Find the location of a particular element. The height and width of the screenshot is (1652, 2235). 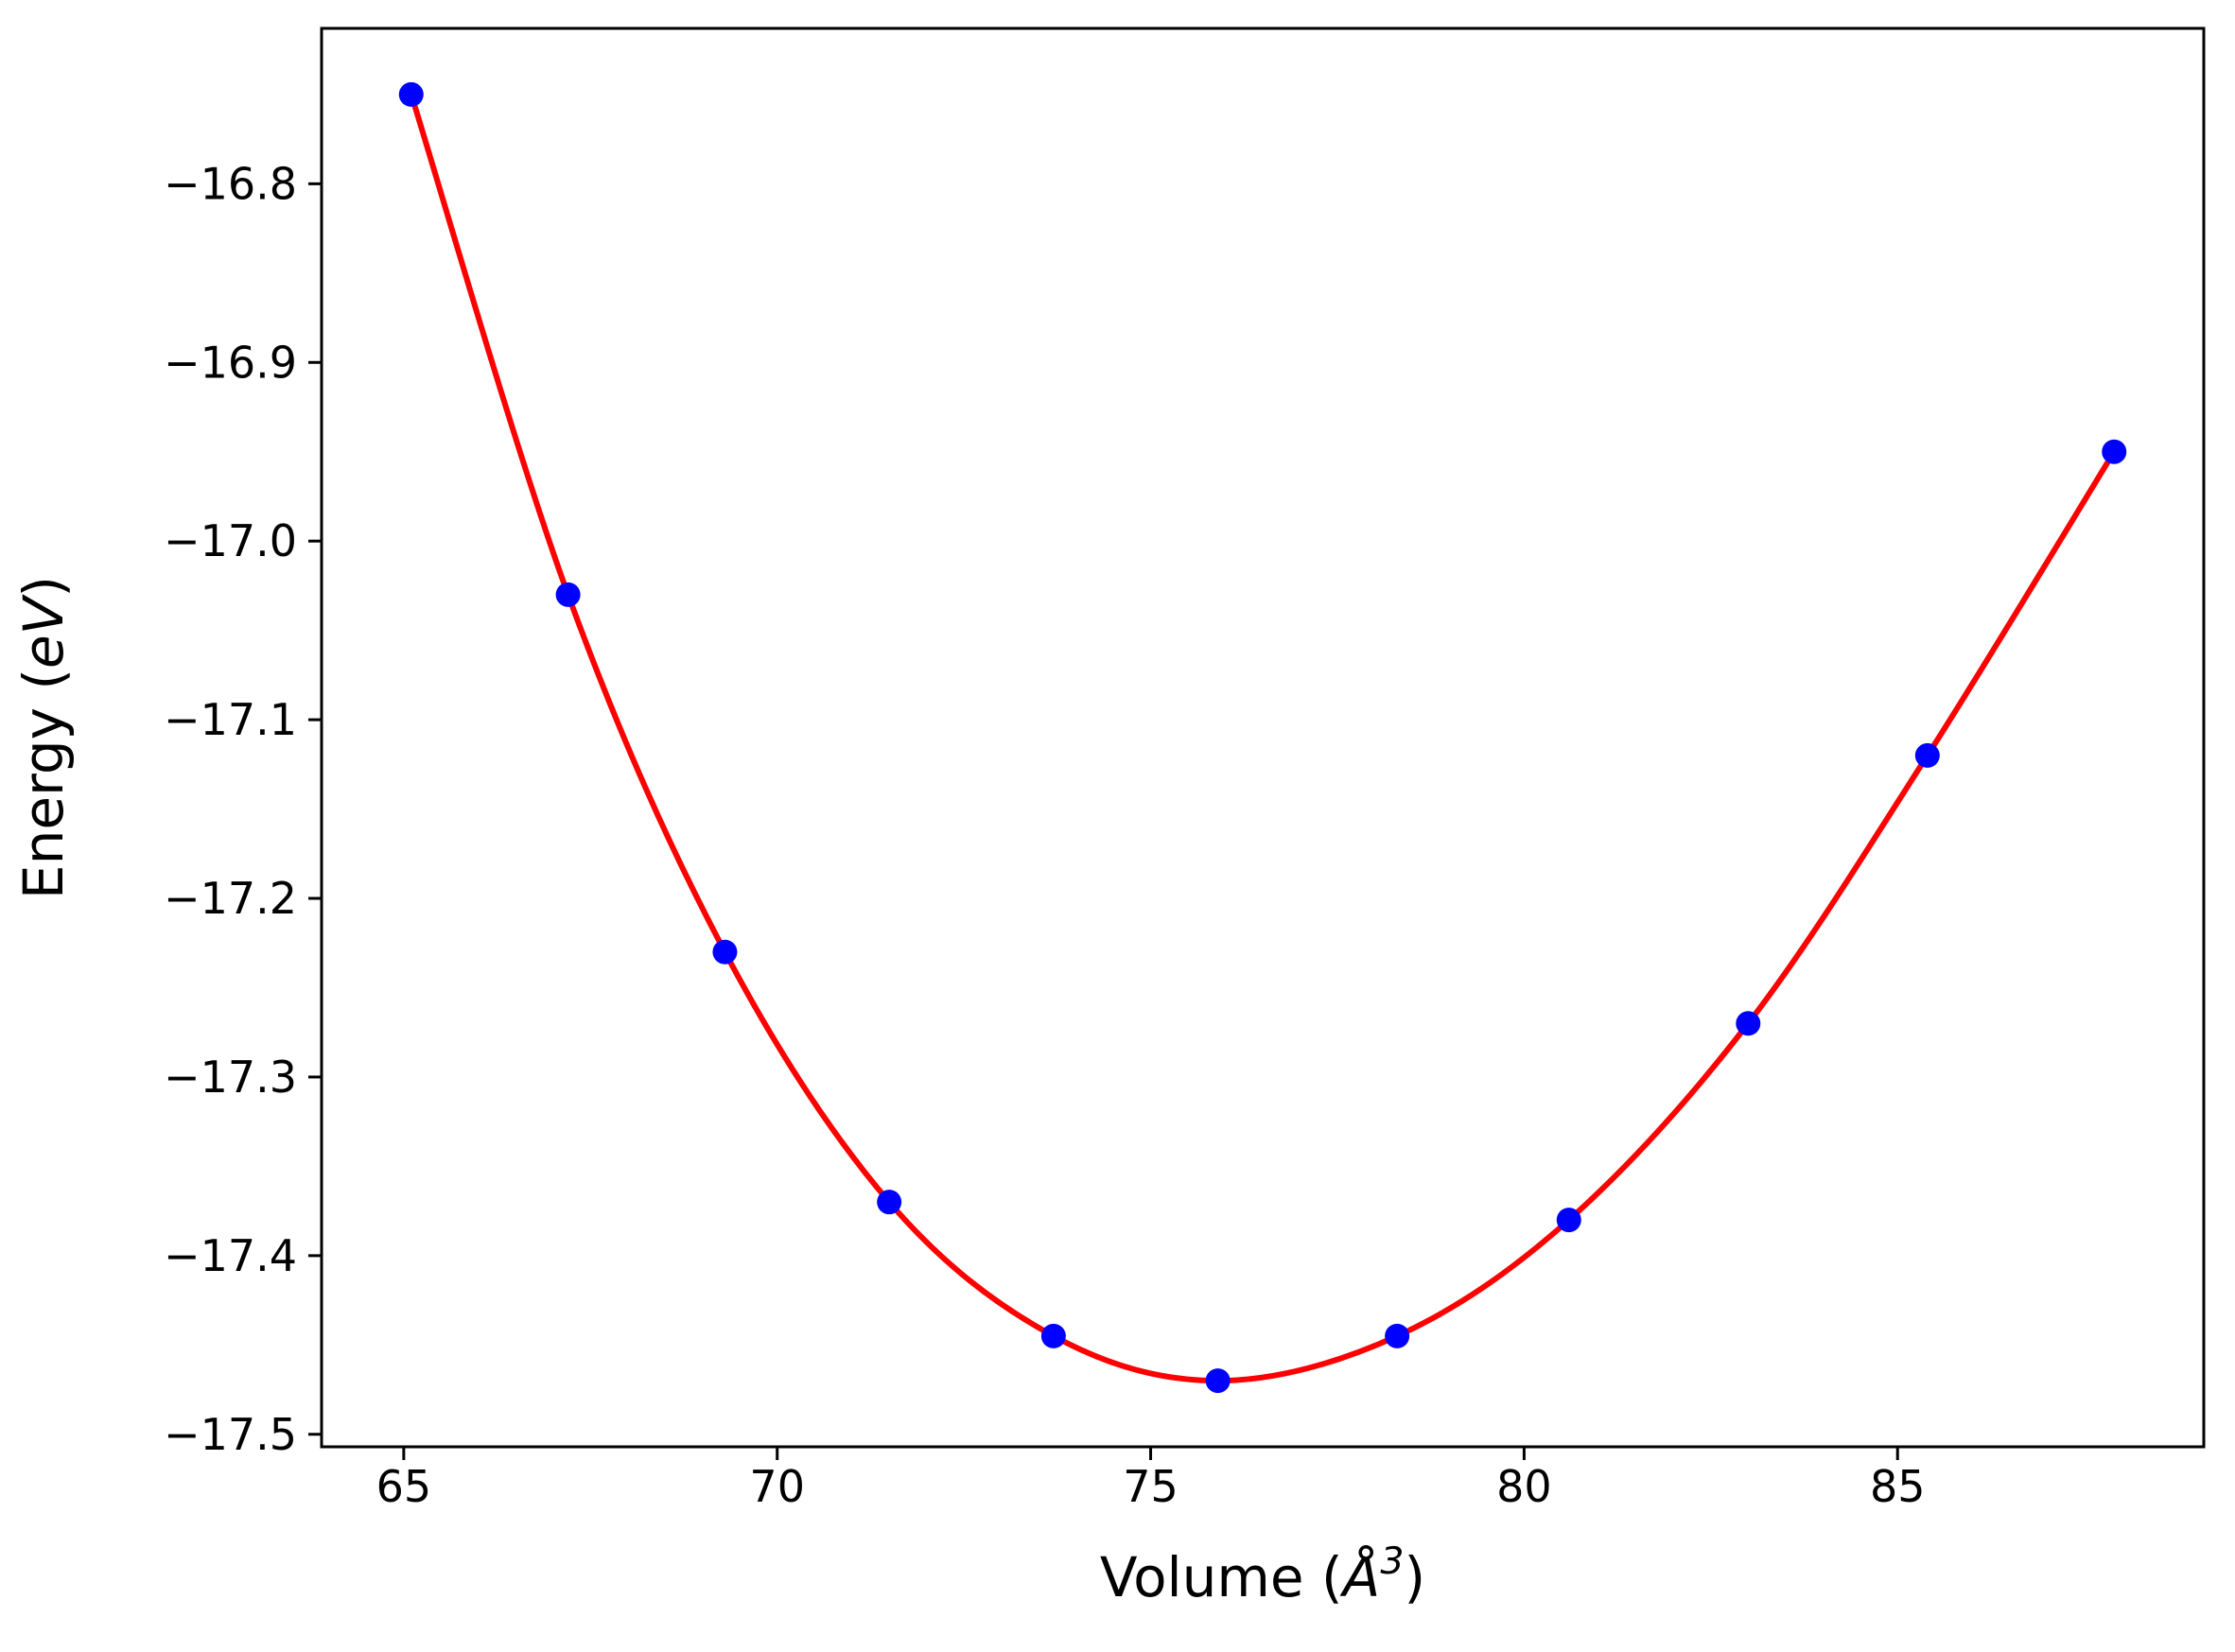

y-tick-label: −17.1 is located at coordinates (230, 719).